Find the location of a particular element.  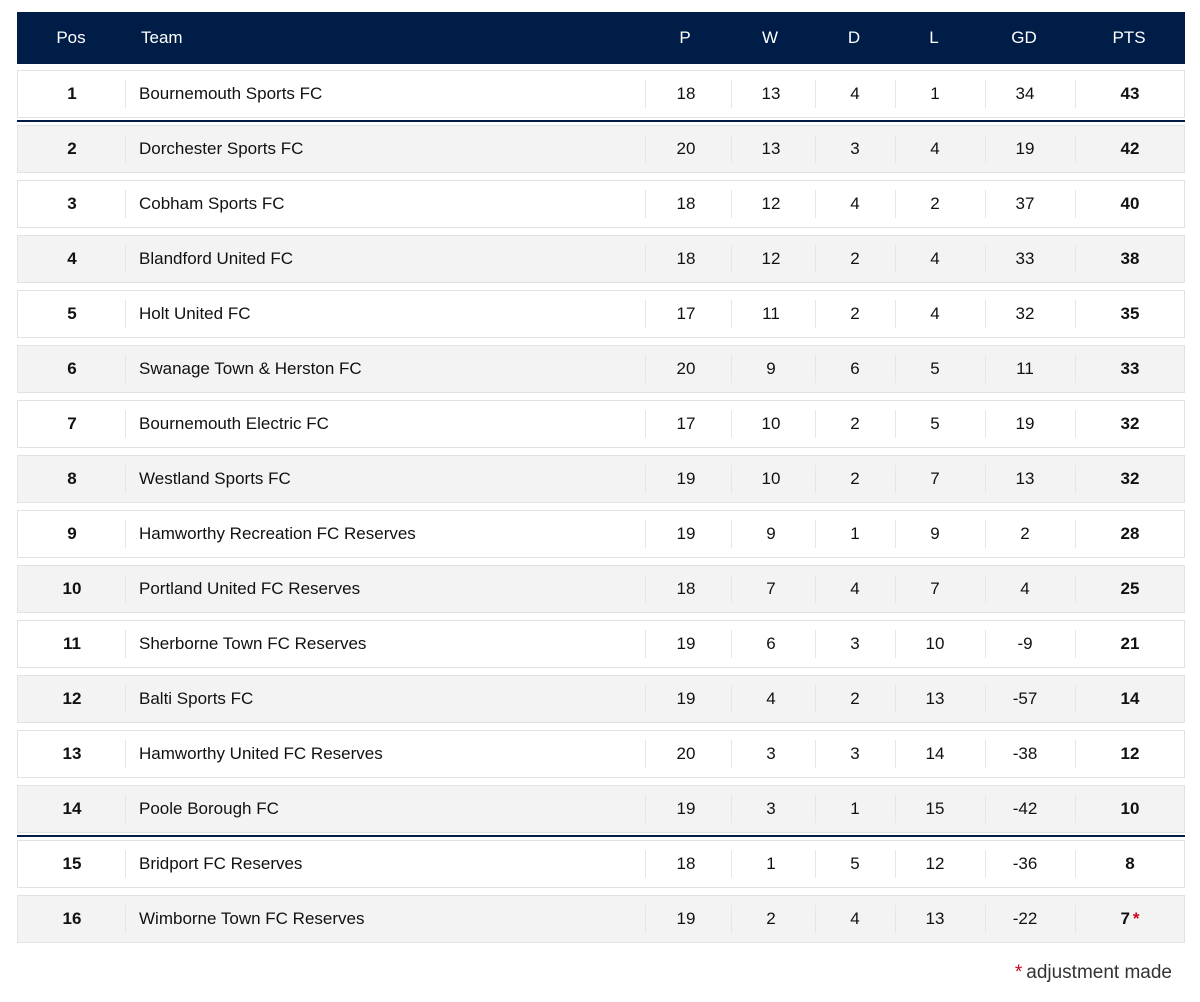

header-pos: Pos is located at coordinates (71, 37).